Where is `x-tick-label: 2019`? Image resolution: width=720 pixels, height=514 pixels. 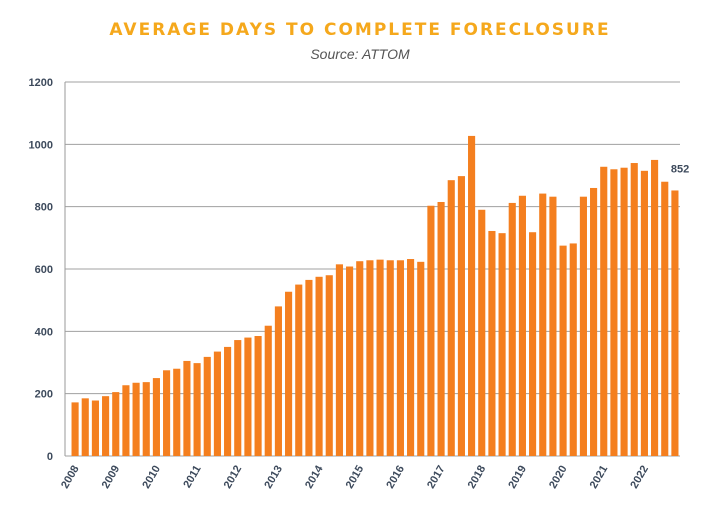
x-tick-label: 2019 is located at coordinates (517, 477).